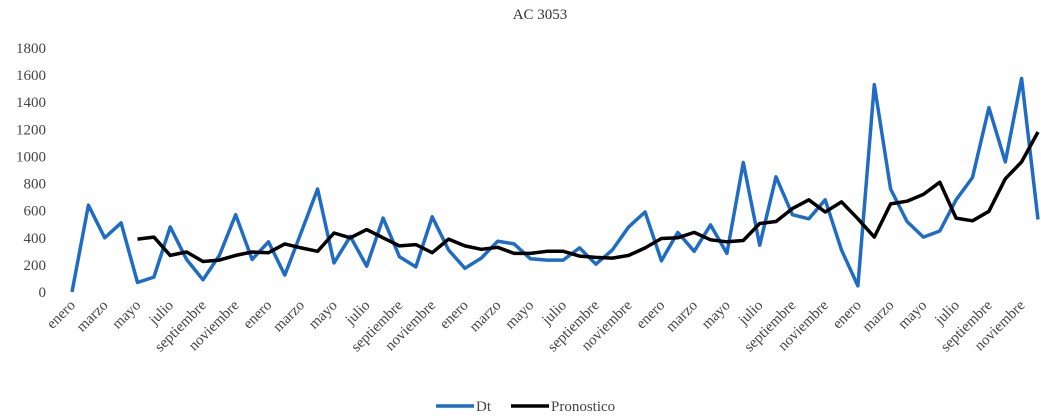 Image resolution: width=1041 pixels, height=419 pixels. Describe the element at coordinates (35, 212) in the screenshot. I see `y-tick-label: 600` at that location.